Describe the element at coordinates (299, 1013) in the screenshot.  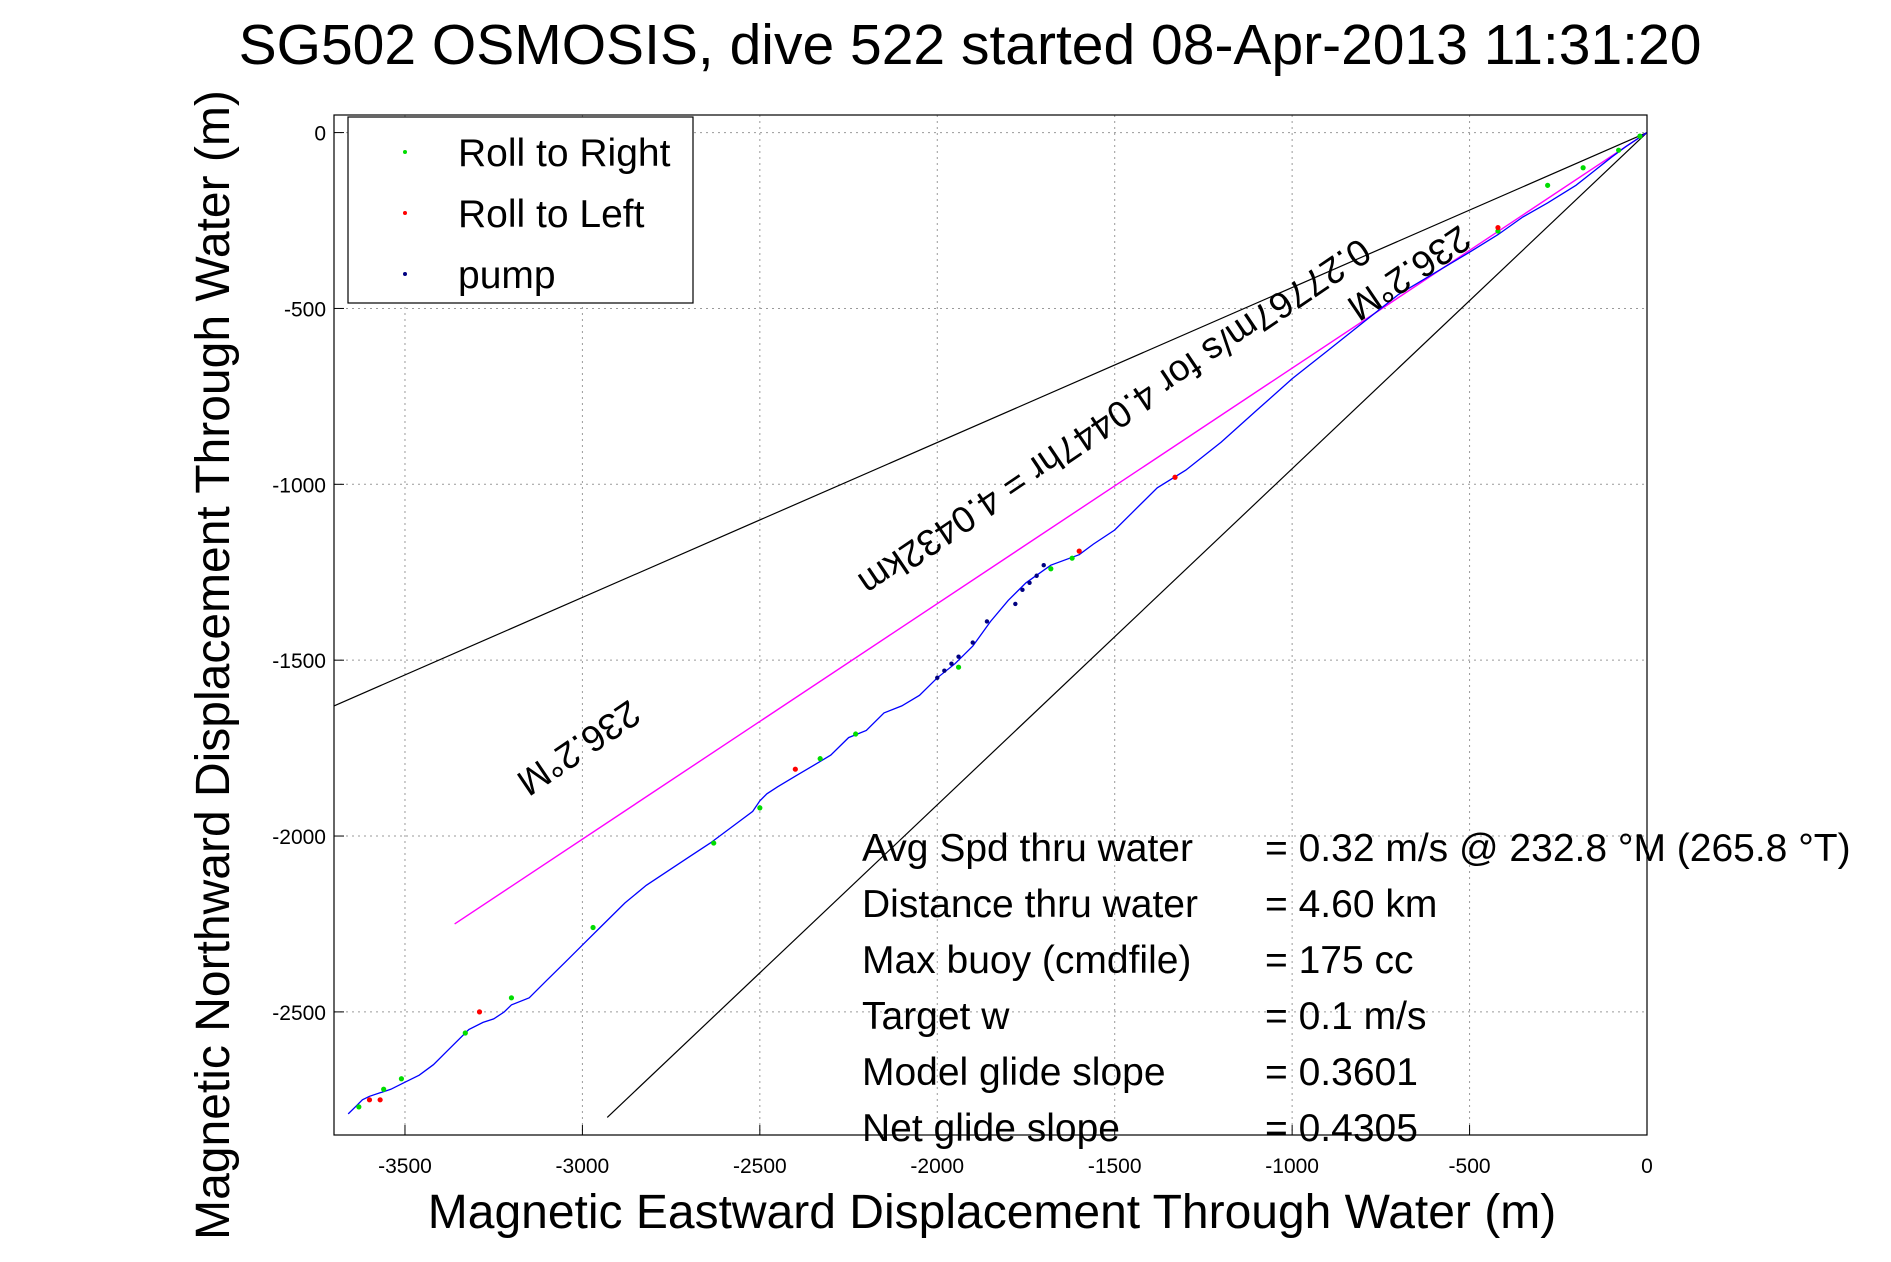
I see `y-tick-label: -2500` at that location.